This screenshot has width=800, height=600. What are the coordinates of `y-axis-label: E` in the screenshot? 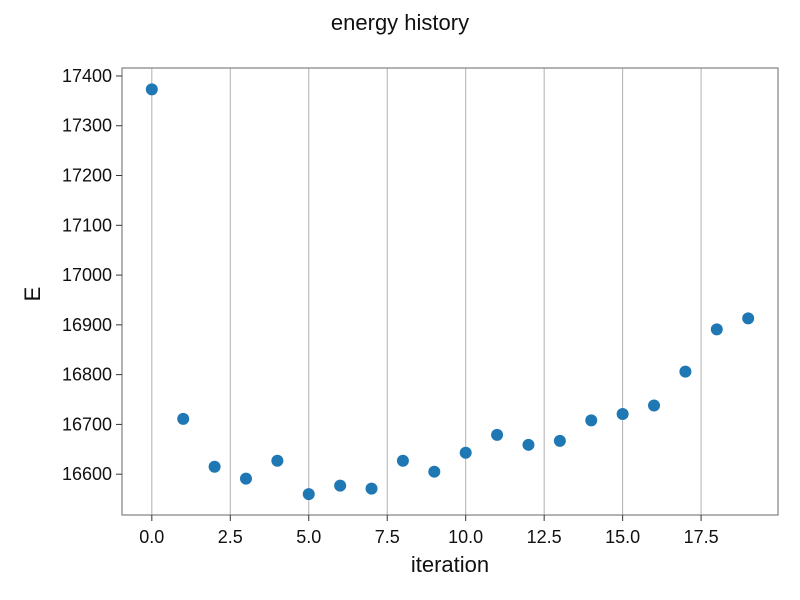 It's located at (32, 294).